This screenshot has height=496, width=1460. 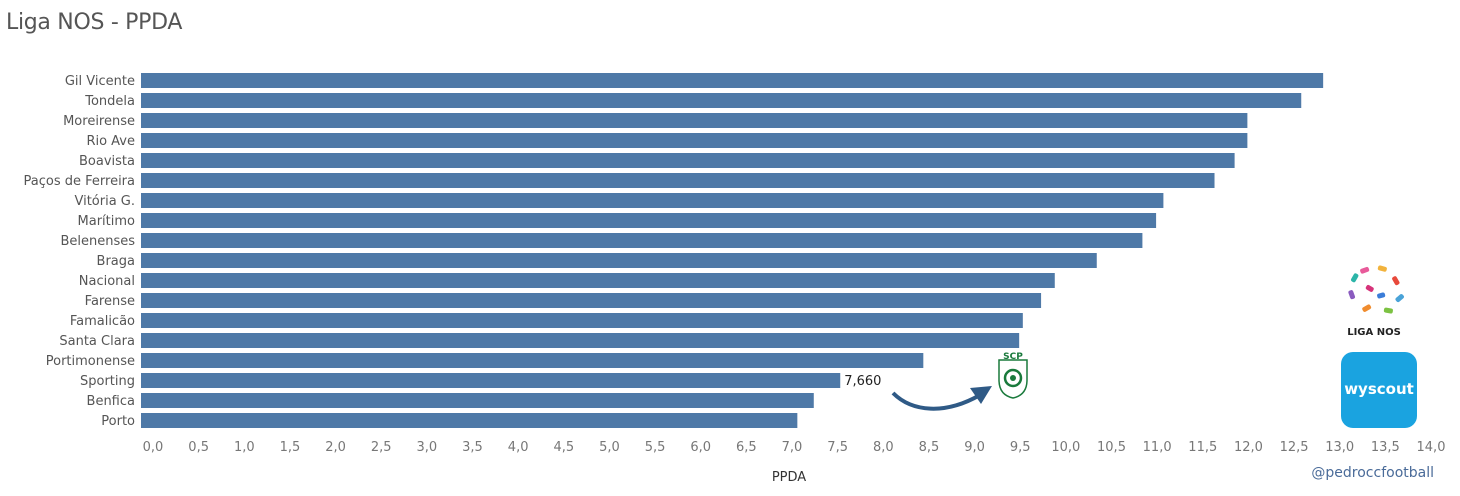 I want to click on x-tick-label: 10,0, so click(x=1065, y=447).